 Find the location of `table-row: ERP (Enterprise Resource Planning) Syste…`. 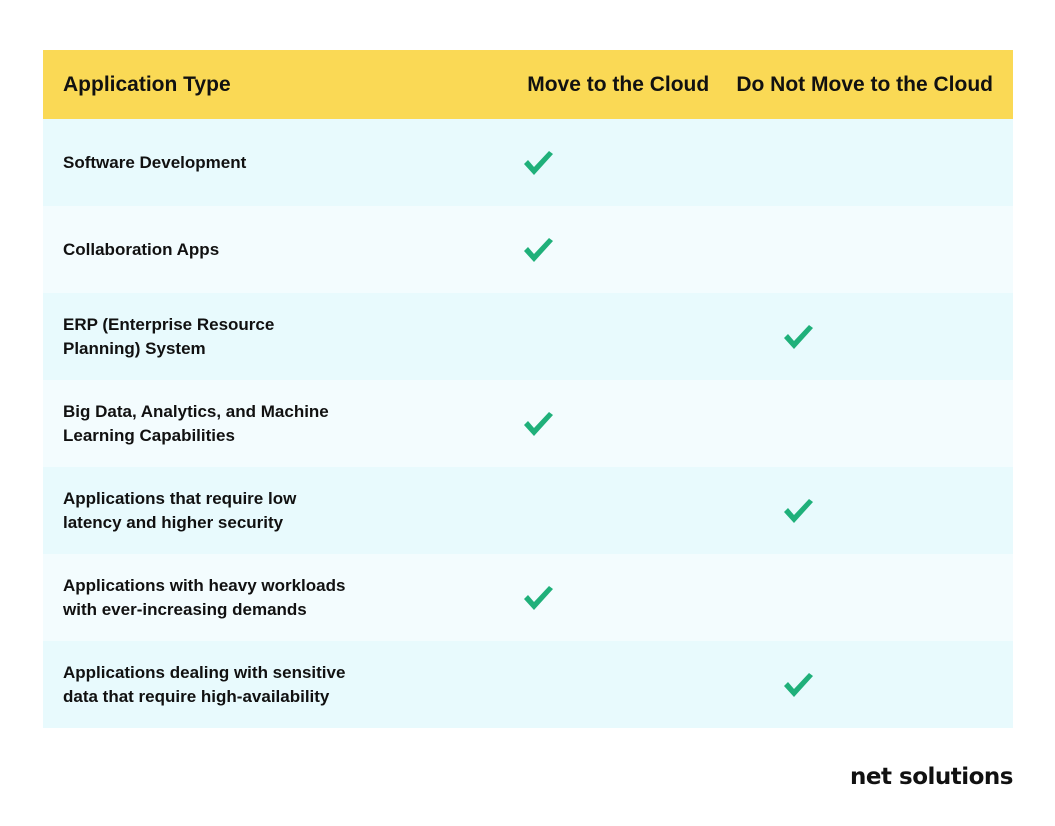

table-row: ERP (Enterprise Resource Planning) Syste… is located at coordinates (528, 336).